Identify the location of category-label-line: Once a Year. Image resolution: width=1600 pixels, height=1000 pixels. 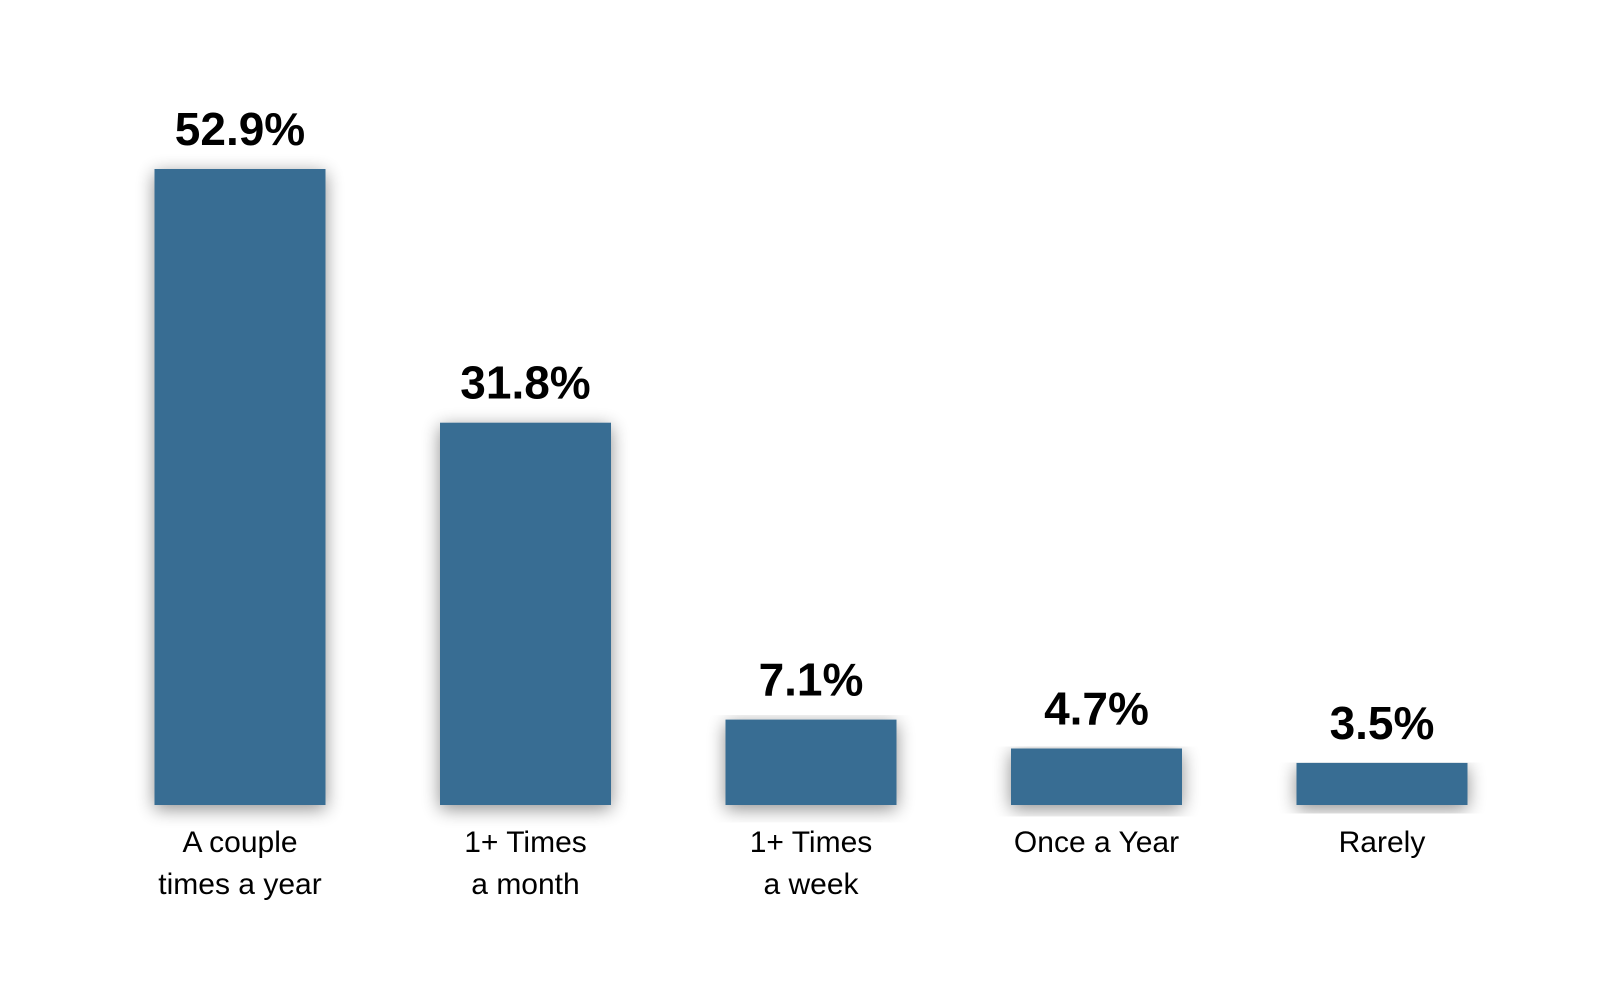
(1096, 842).